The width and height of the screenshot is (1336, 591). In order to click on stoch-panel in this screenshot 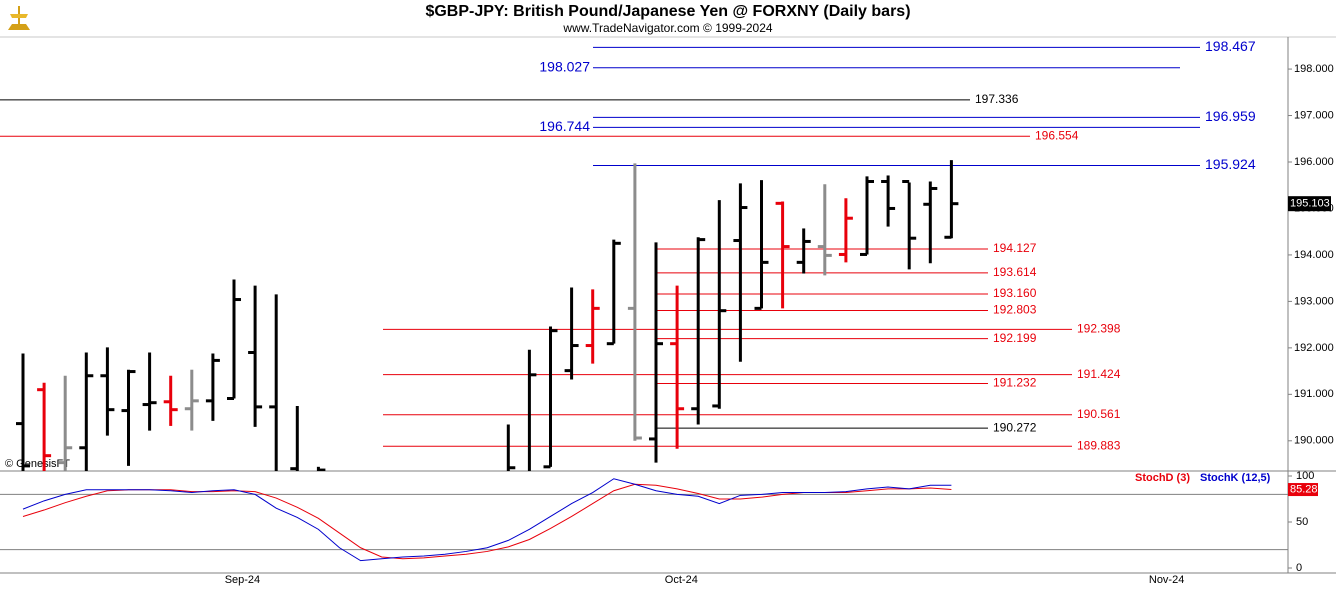, I will do `click(644, 520)`.